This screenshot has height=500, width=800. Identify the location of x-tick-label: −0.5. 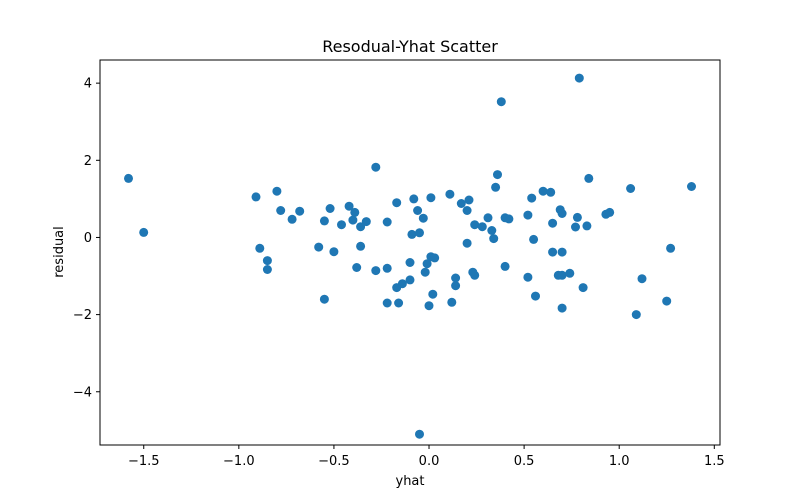
(334, 461).